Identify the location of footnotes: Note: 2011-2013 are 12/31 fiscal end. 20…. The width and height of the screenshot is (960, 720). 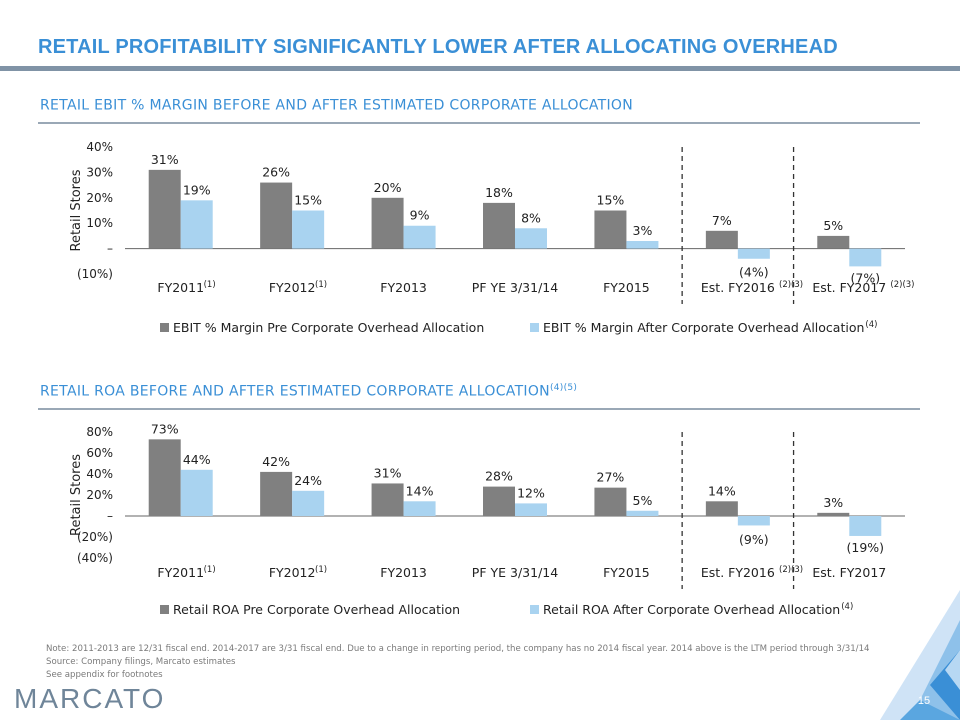
(458, 662).